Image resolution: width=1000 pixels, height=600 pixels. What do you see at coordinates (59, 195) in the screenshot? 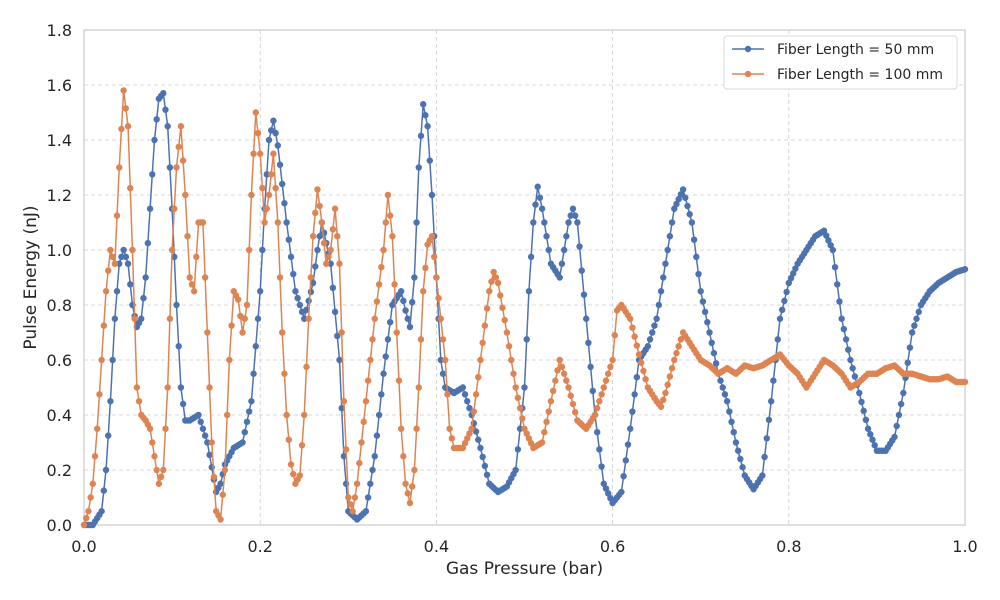
I see `y-tick-label: 1.2` at bounding box center [59, 195].